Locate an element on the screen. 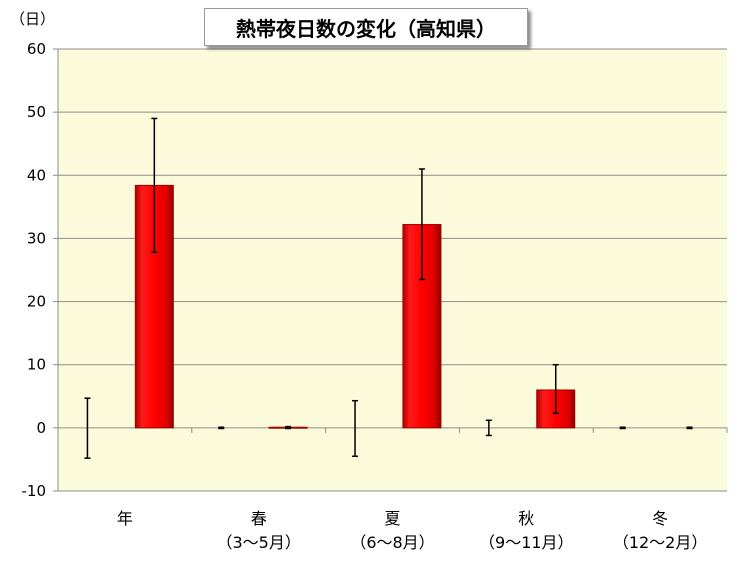 This screenshot has width=742, height=580. y-tick-label: -10 is located at coordinates (34, 491).